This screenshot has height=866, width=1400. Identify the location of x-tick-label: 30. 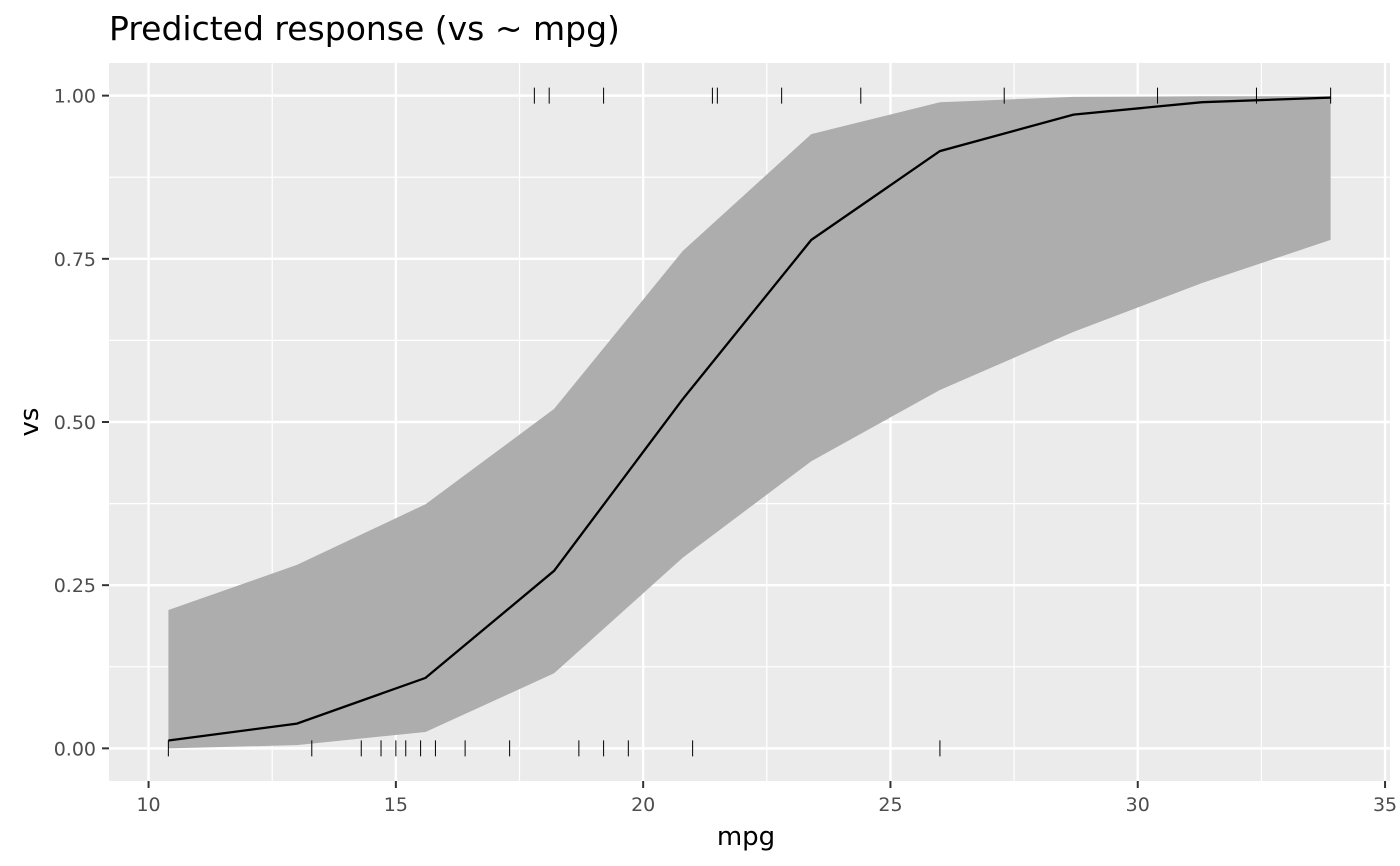
(1138, 805).